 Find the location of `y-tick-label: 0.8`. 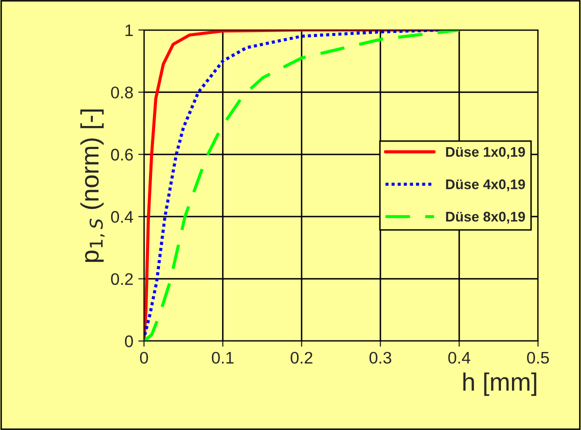

y-tick-label: 0.8 is located at coordinates (122, 92).